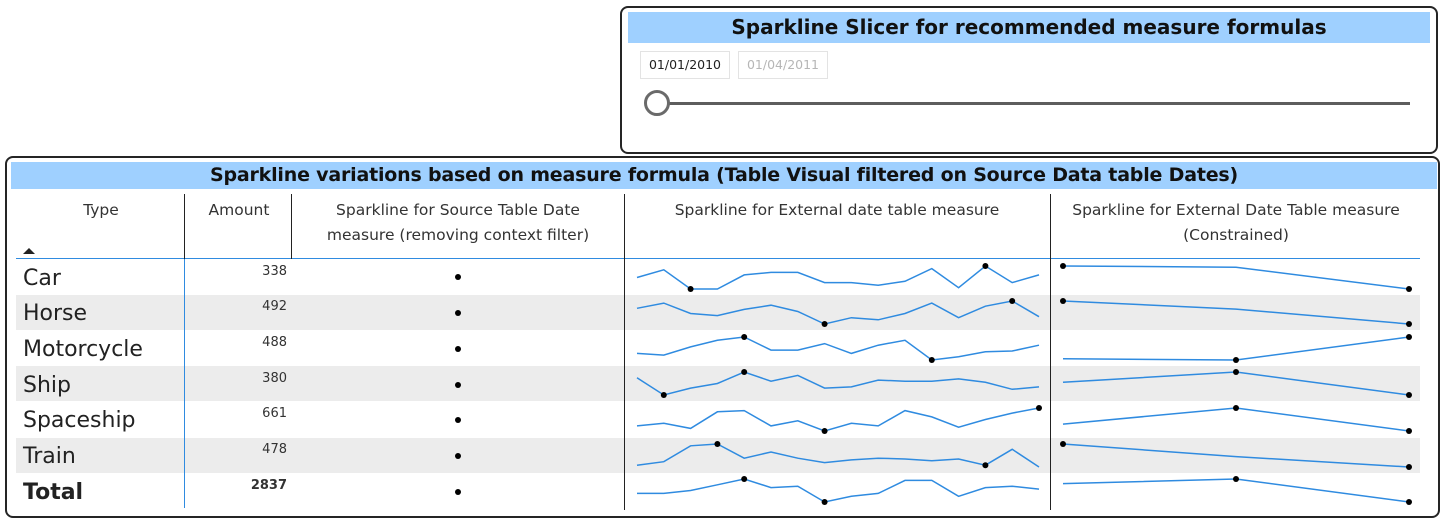 This screenshot has width=1445, height=522. What do you see at coordinates (1236, 235) in the screenshot?
I see `column-header-constrained-line2: (Constrained)` at bounding box center [1236, 235].